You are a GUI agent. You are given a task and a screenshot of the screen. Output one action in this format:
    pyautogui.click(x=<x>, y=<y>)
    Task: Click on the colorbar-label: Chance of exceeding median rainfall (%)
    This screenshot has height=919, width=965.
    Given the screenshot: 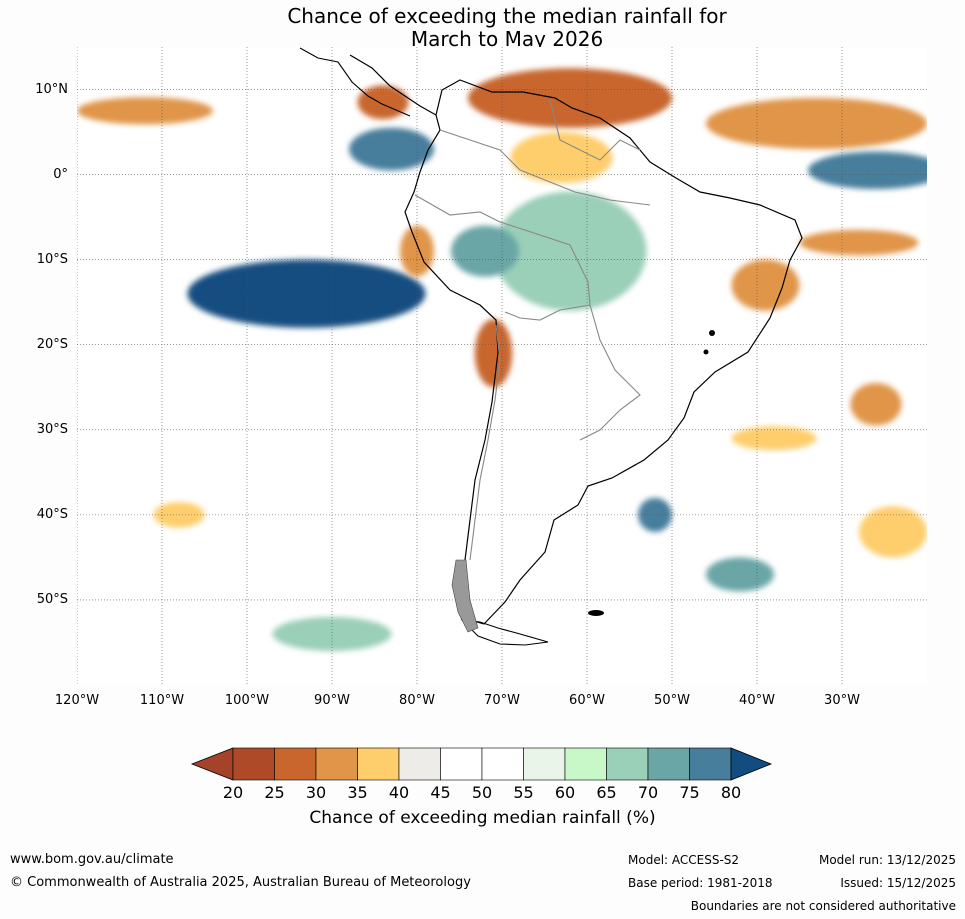 What is the action you would take?
    pyautogui.click(x=482, y=818)
    